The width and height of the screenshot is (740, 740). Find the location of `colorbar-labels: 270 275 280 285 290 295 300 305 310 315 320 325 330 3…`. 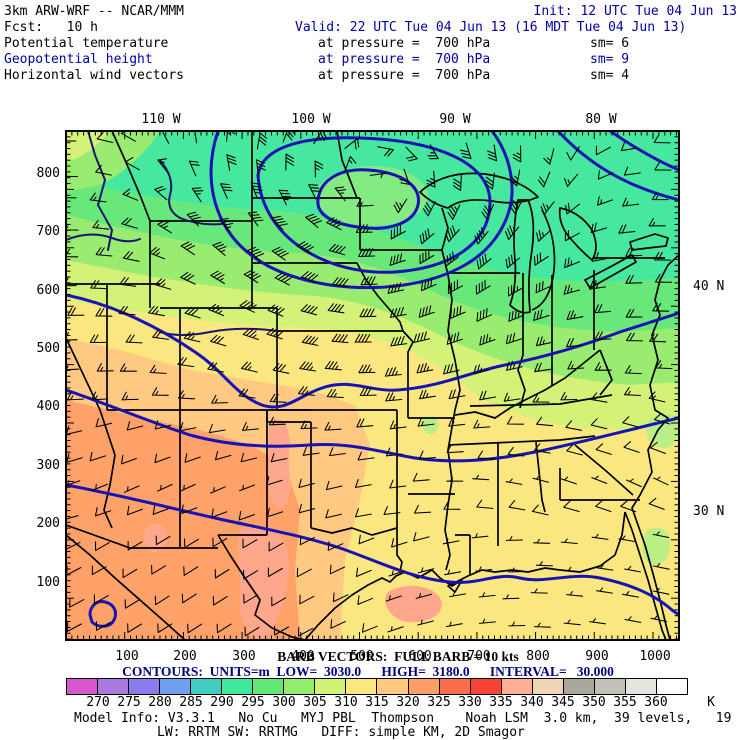

colorbar-labels: 270 275 280 285 290 295 300 305 310 315 320 325 330 3… is located at coordinates (370, 702).